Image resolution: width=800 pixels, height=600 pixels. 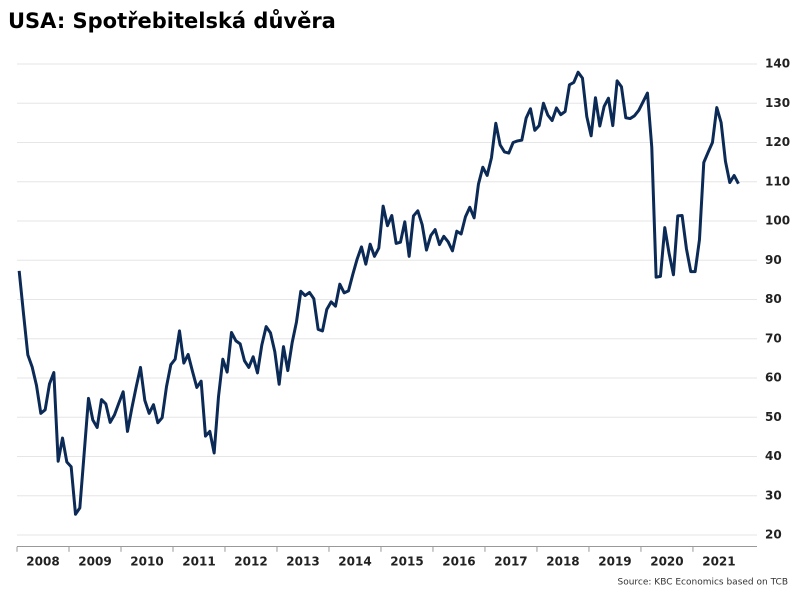 I want to click on y-tick-label: 140, so click(x=777, y=64).